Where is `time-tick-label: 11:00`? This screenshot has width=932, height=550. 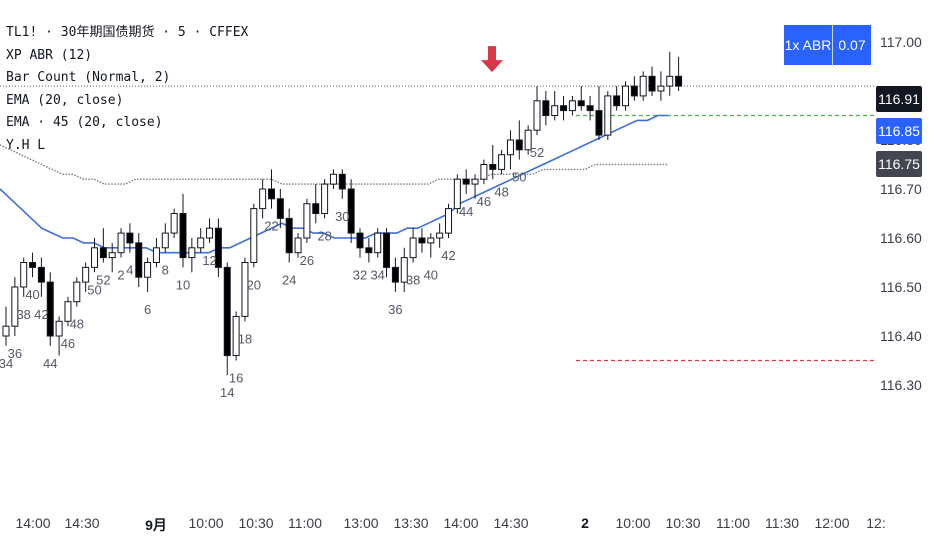
time-tick-label: 11:00 is located at coordinates (733, 523).